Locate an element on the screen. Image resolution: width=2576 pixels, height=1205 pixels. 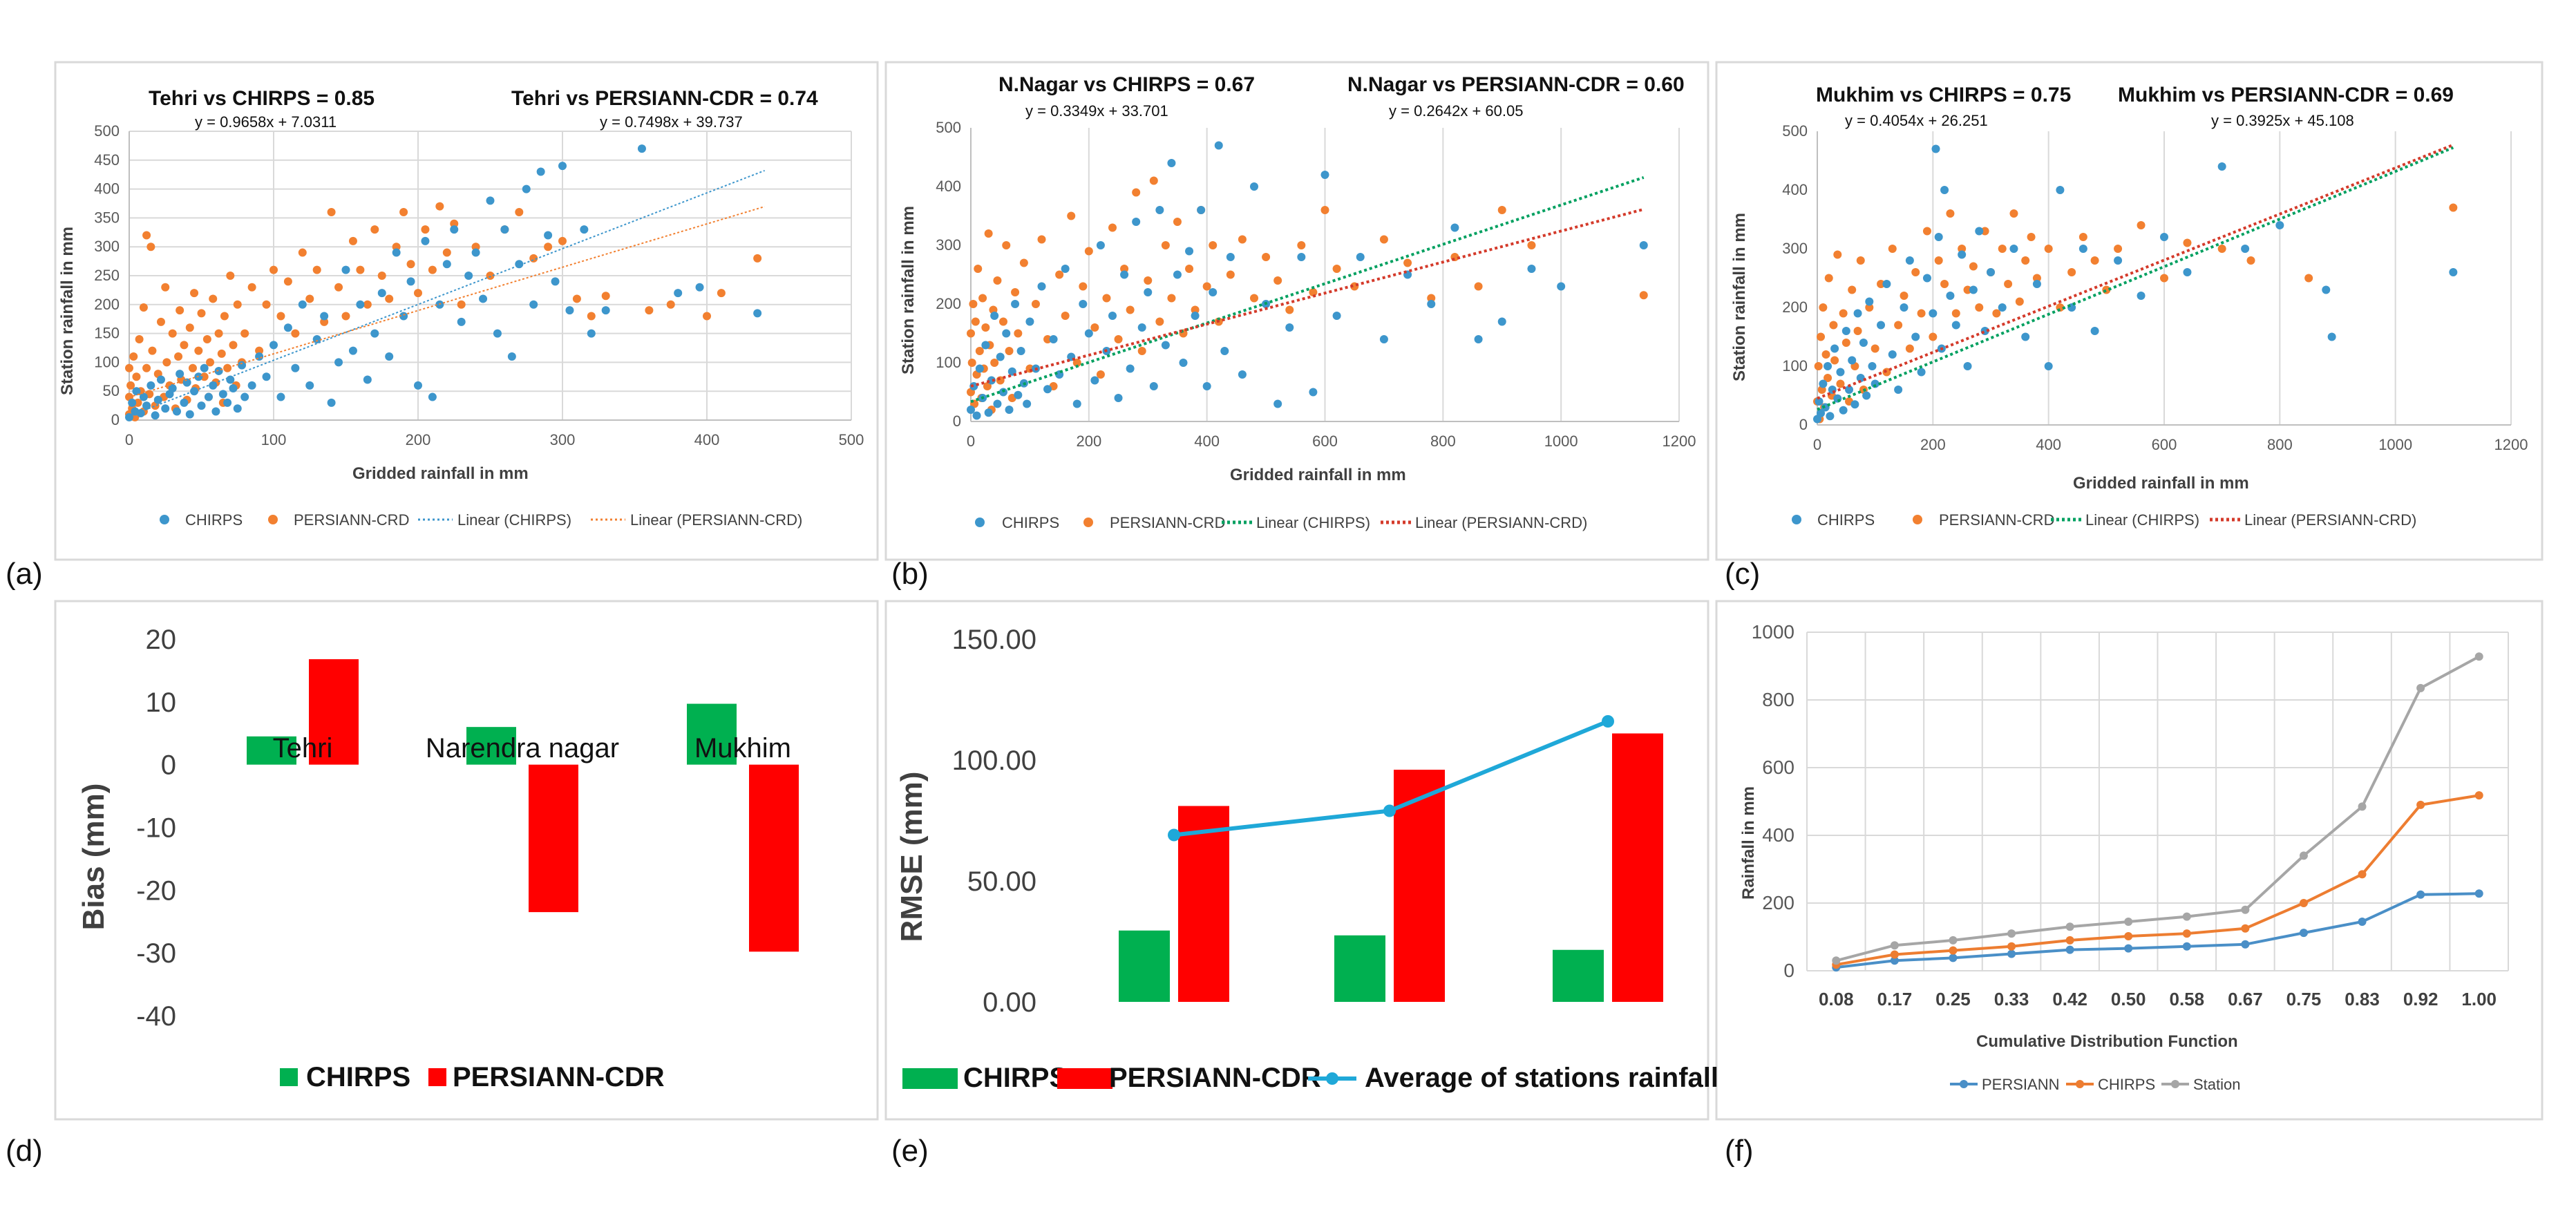
chart-e-ytick: 50.00 is located at coordinates (1001, 881).